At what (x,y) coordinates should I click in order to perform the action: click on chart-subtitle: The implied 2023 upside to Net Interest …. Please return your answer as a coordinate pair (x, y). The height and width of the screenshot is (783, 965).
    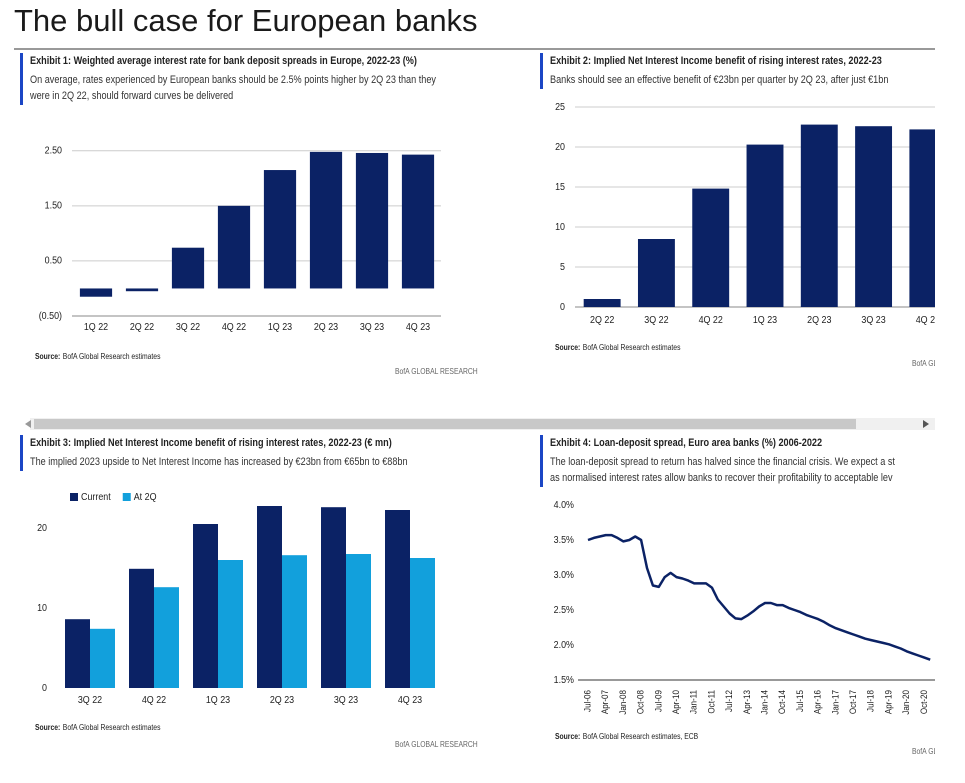
    Looking at the image, I should click on (219, 462).